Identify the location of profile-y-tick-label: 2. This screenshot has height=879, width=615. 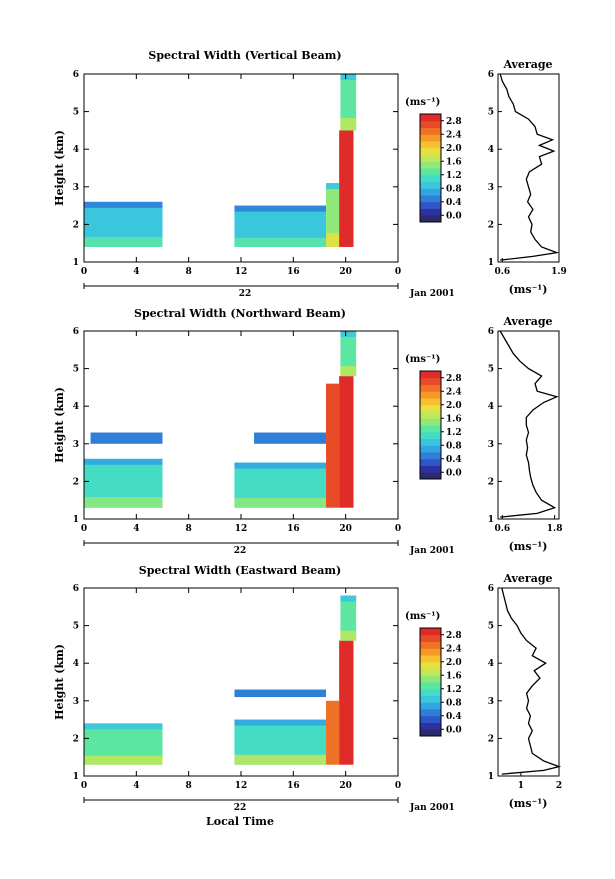
(491, 482).